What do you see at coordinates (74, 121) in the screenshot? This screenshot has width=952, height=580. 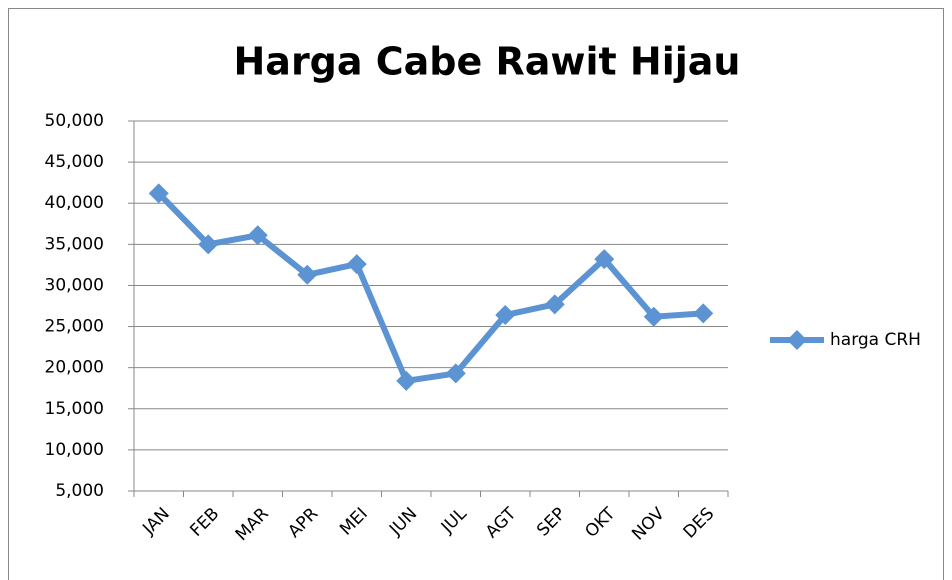 I see `y-tick-label: 50,000` at bounding box center [74, 121].